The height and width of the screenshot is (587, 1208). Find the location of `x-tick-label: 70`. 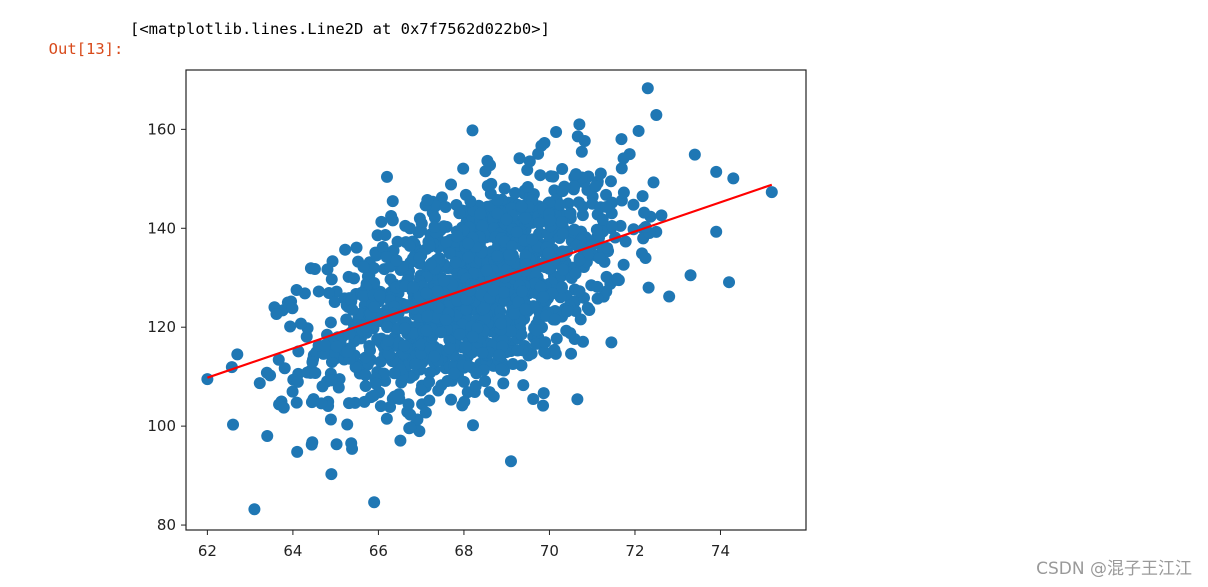

x-tick-label: 70 is located at coordinates (549, 551).